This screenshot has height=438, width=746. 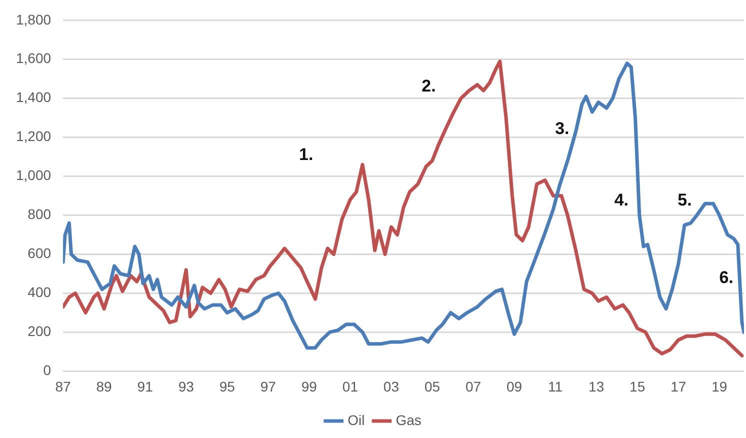 I want to click on x-tick-label: 17, so click(x=678, y=386).